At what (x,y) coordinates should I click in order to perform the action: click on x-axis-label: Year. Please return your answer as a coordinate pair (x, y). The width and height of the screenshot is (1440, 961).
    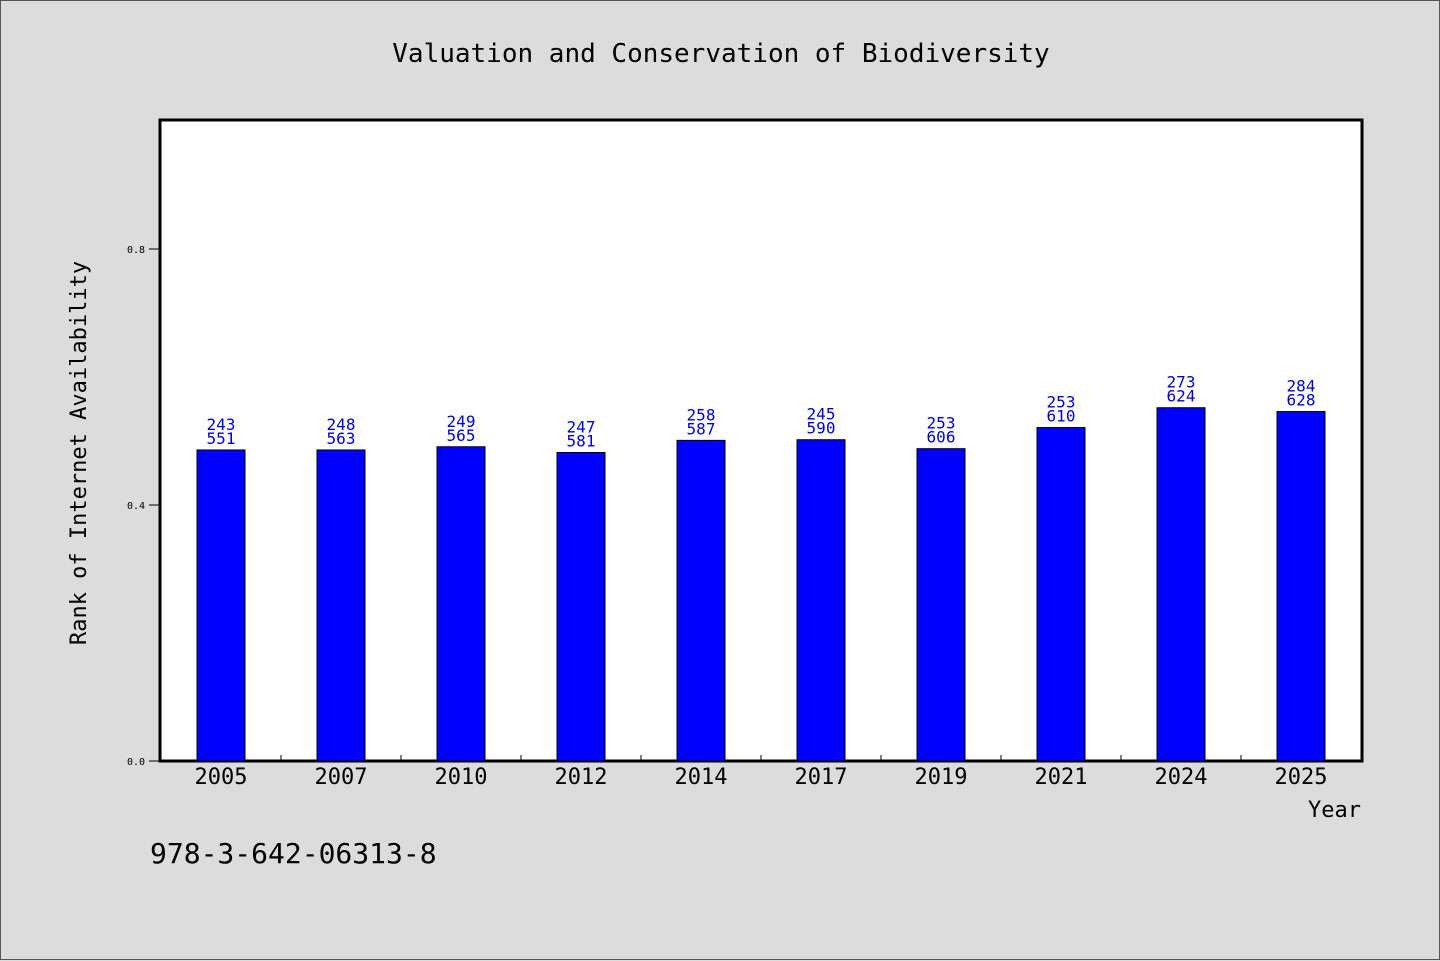
    Looking at the image, I should click on (1334, 810).